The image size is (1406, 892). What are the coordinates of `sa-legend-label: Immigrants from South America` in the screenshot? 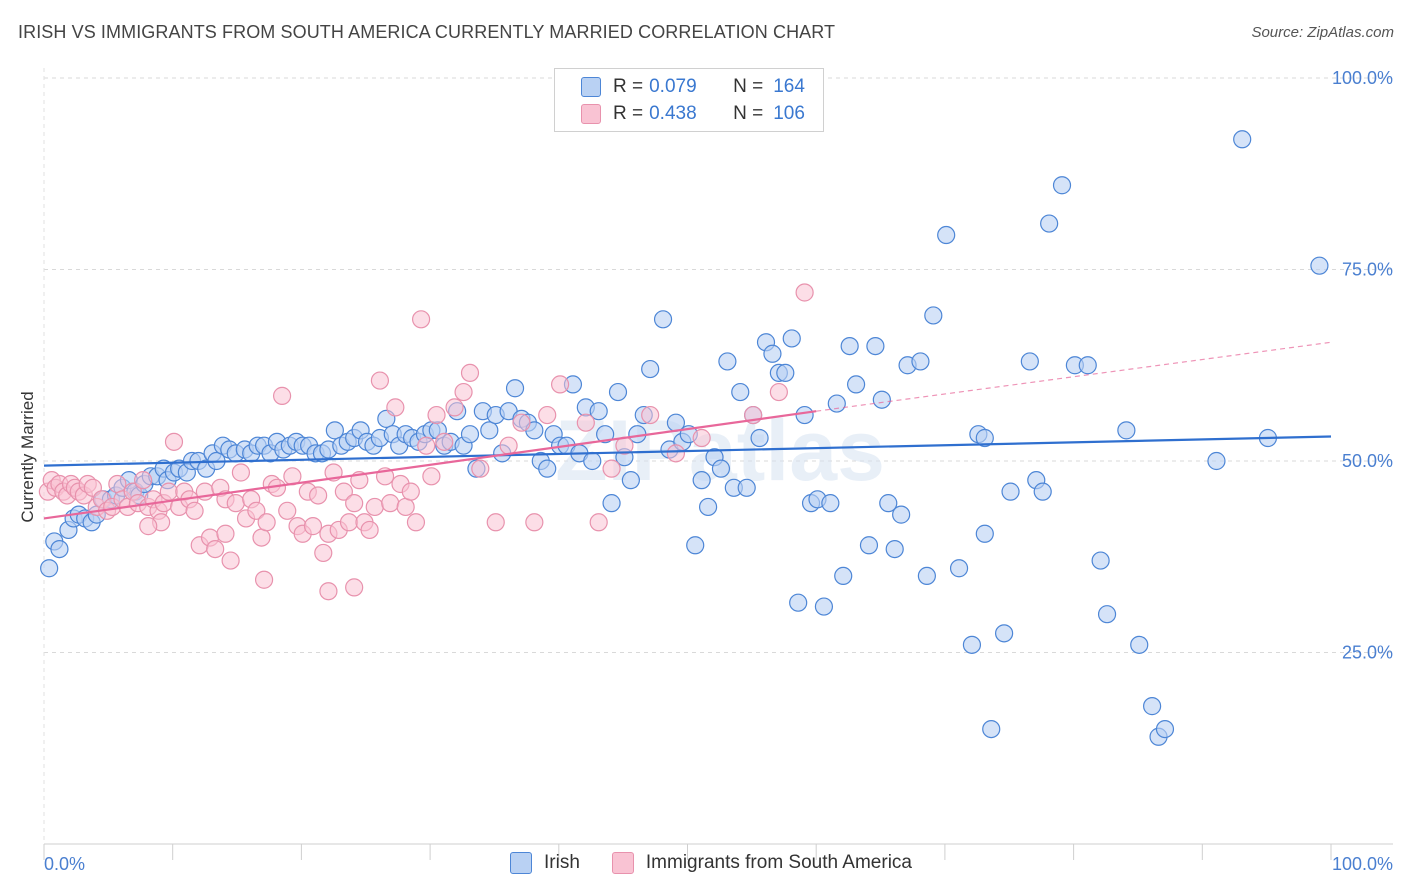 It's located at (778, 862).